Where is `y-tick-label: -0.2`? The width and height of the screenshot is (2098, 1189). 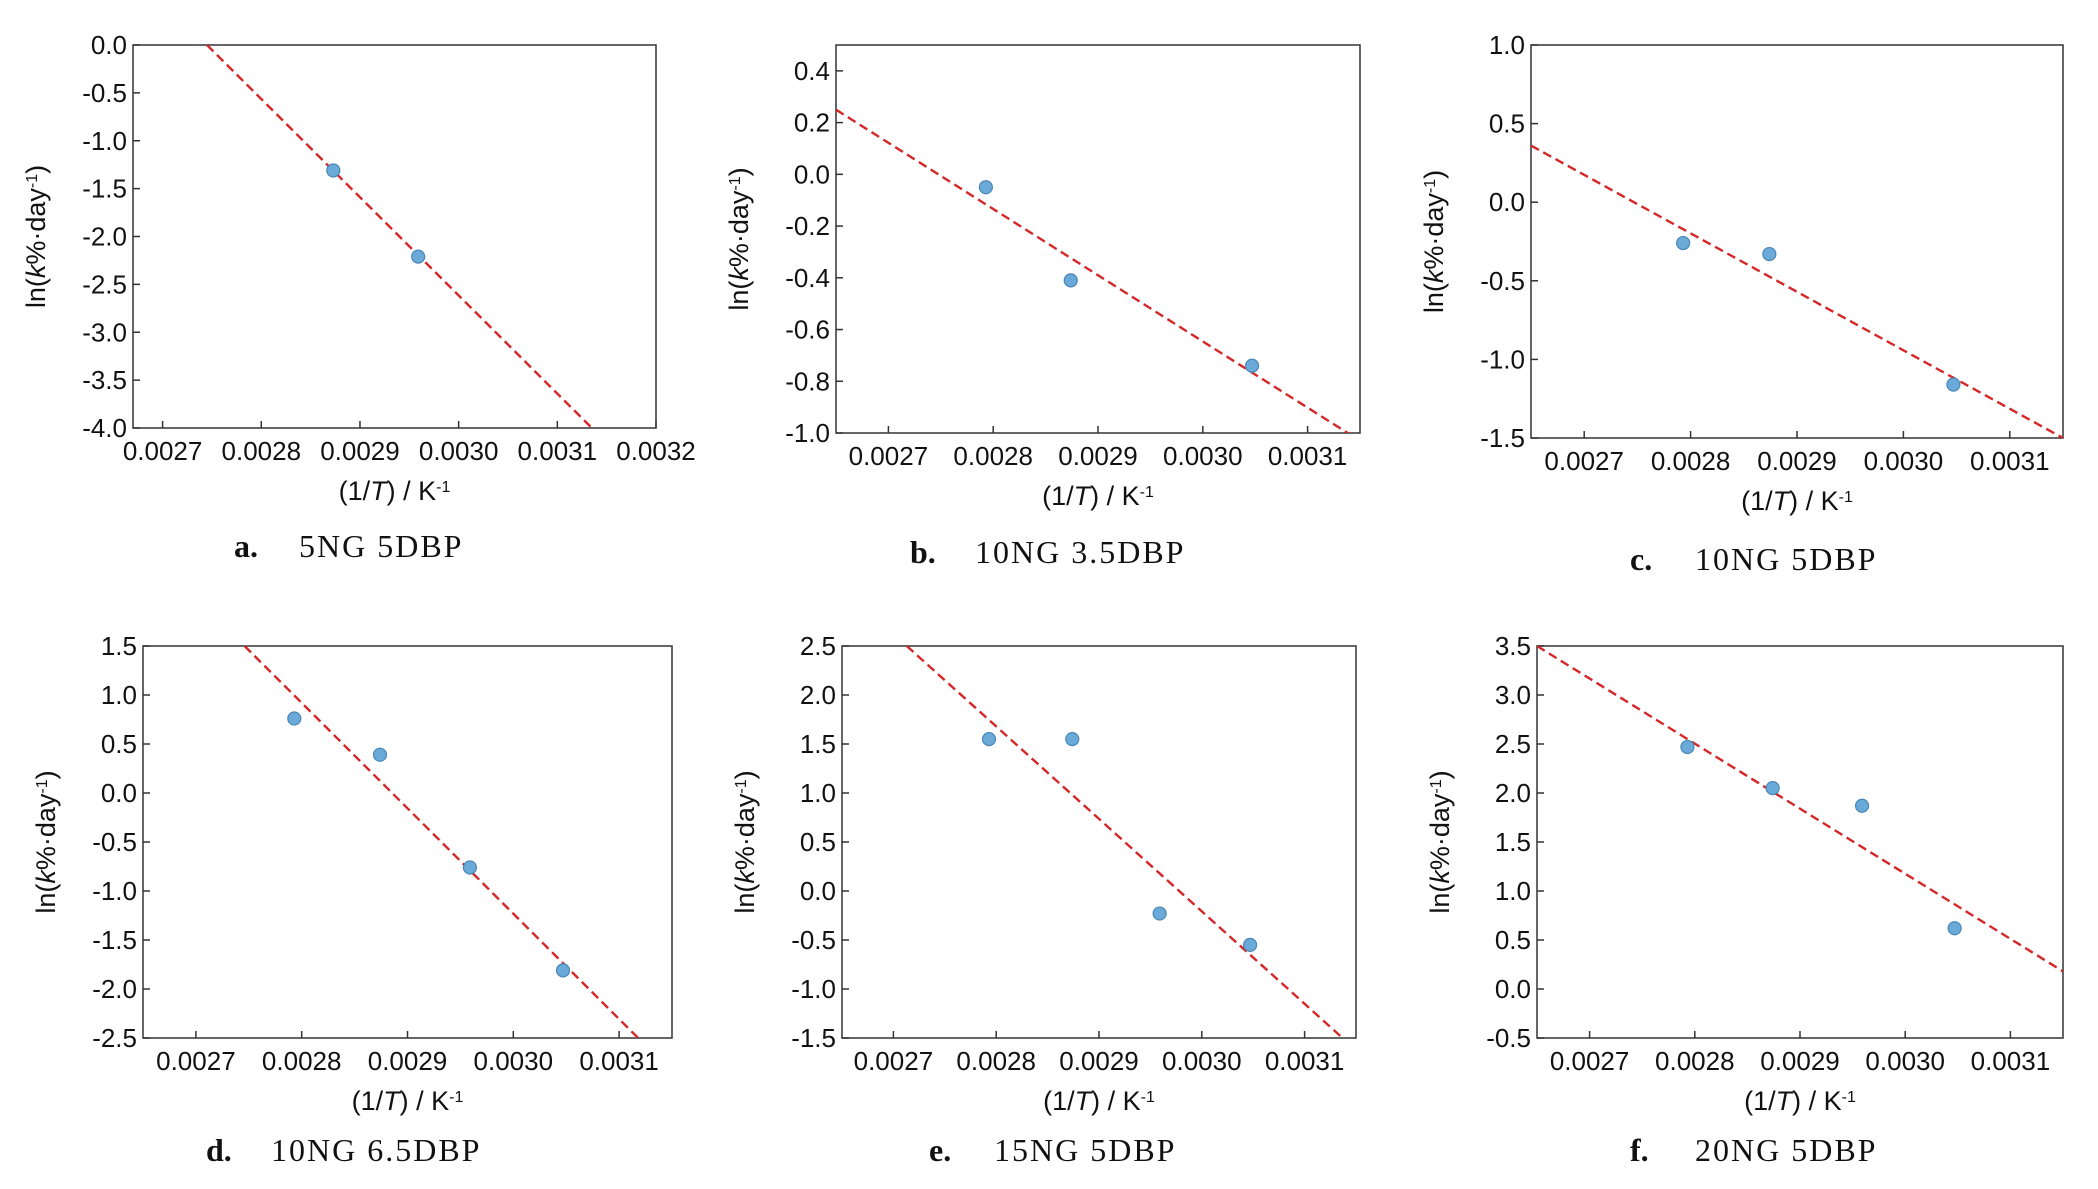 y-tick-label: -0.2 is located at coordinates (807, 226).